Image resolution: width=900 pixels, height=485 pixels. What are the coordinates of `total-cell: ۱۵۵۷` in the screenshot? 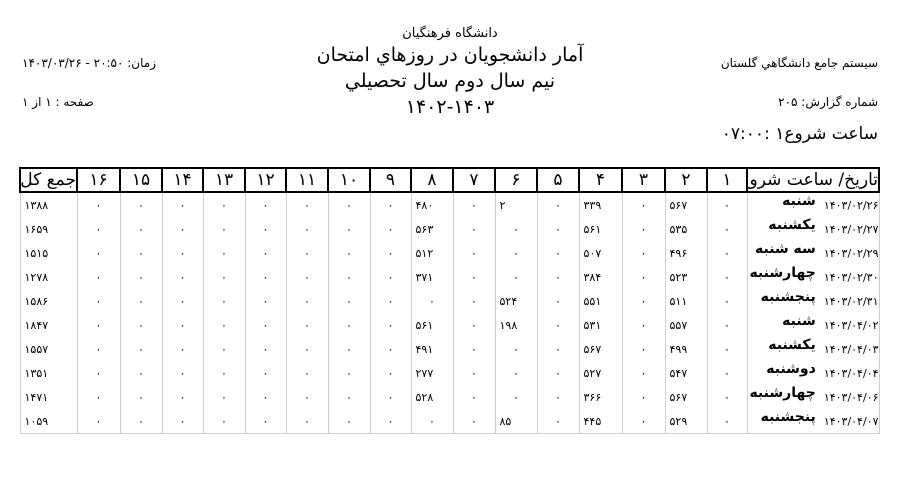 It's located at (48, 349).